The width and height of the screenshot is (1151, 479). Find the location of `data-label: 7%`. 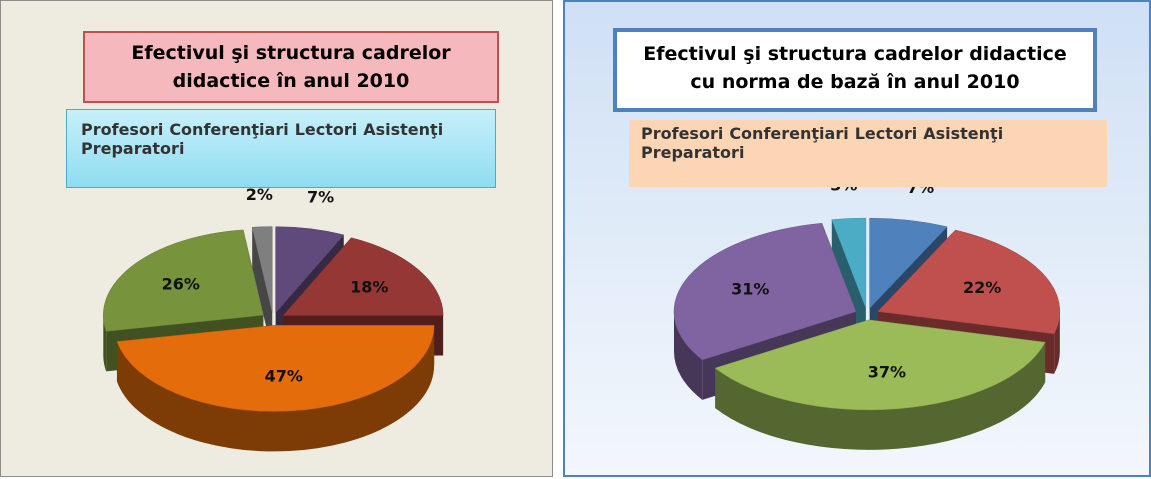

data-label: 7% is located at coordinates (320, 196).